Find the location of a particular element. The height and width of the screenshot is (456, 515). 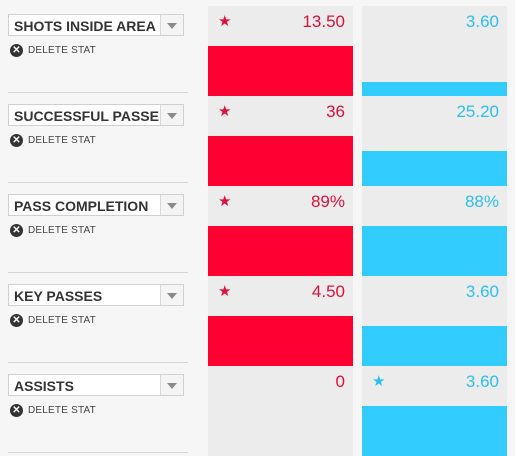

home-stat-cell: ★ 4.50 is located at coordinates (280, 321).